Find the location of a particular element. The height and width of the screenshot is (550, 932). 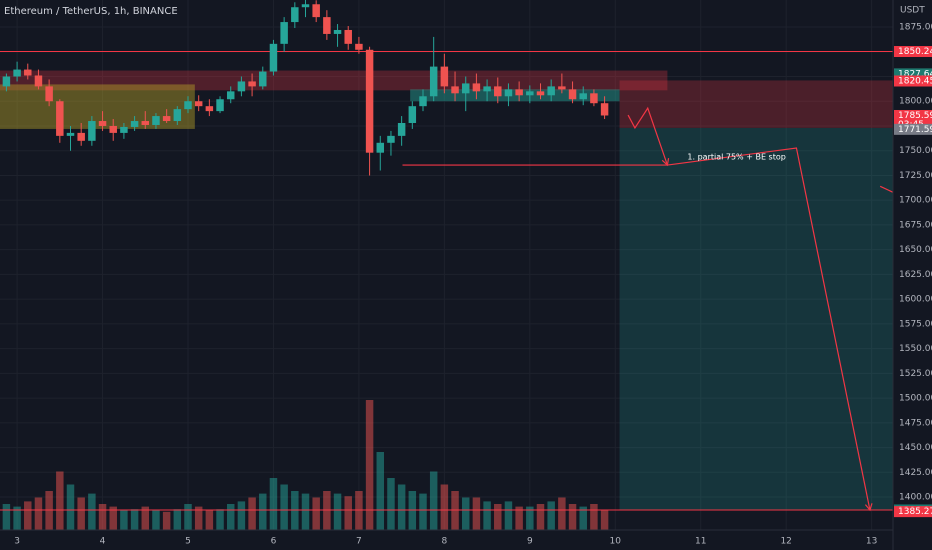

y-tick-label: 1525.00 is located at coordinates (915, 374).